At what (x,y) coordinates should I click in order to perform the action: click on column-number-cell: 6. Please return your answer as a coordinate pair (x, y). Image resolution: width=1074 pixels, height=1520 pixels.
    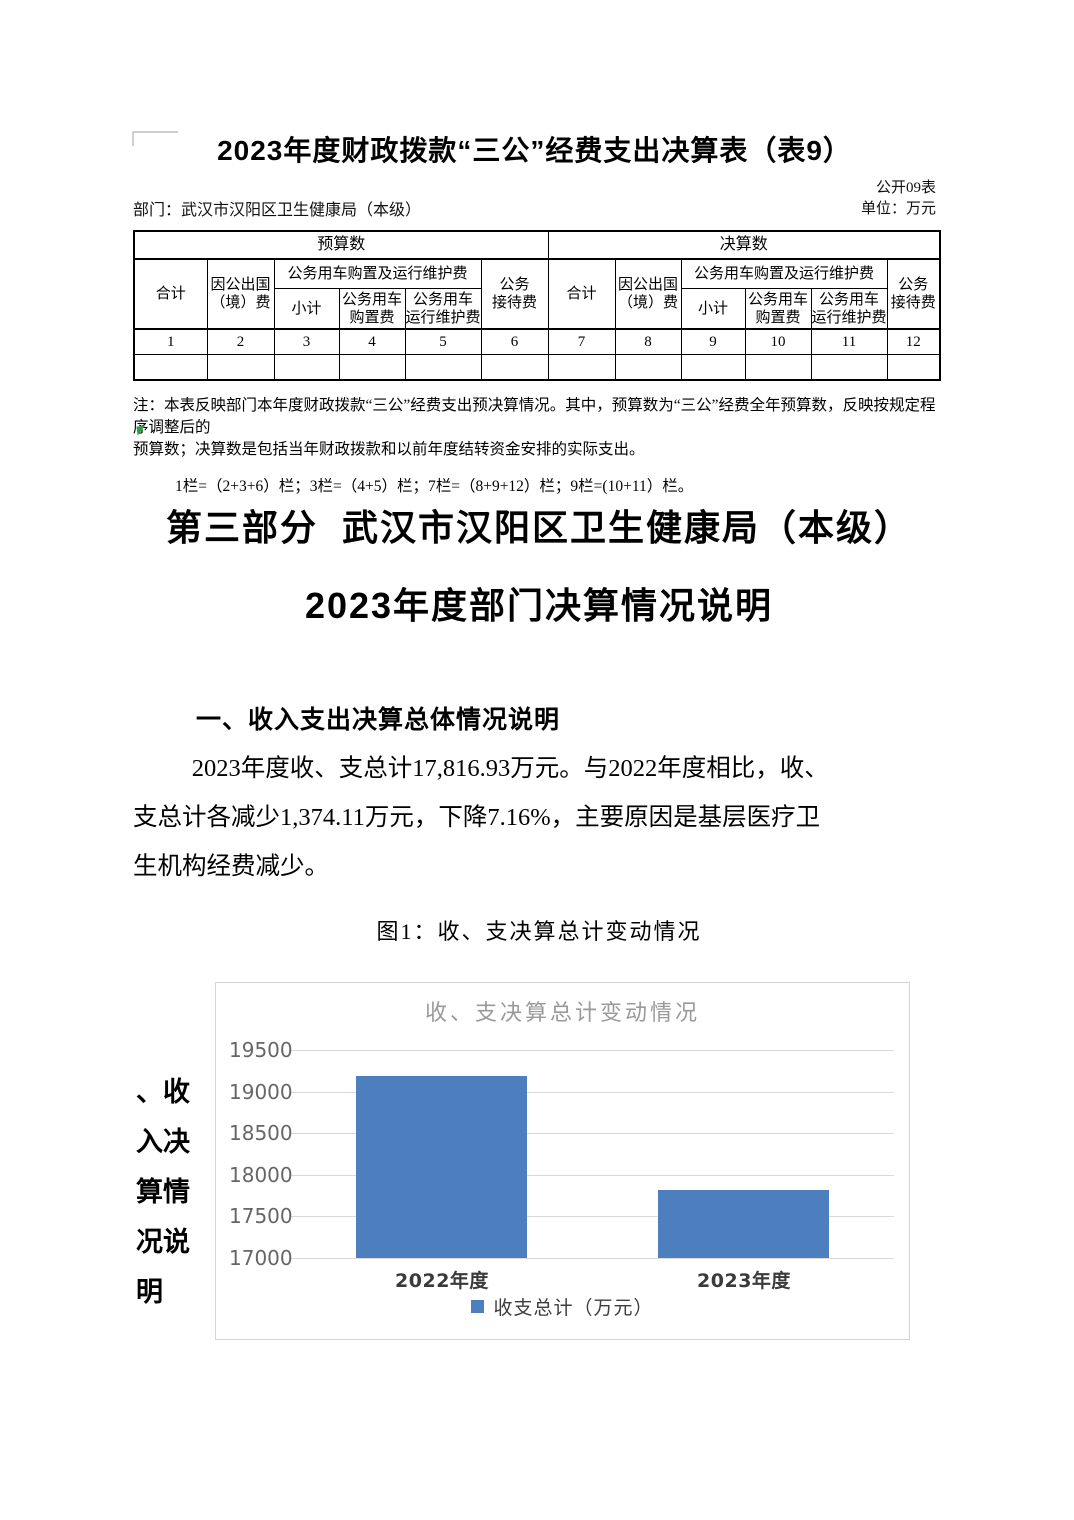
    Looking at the image, I should click on (514, 341).